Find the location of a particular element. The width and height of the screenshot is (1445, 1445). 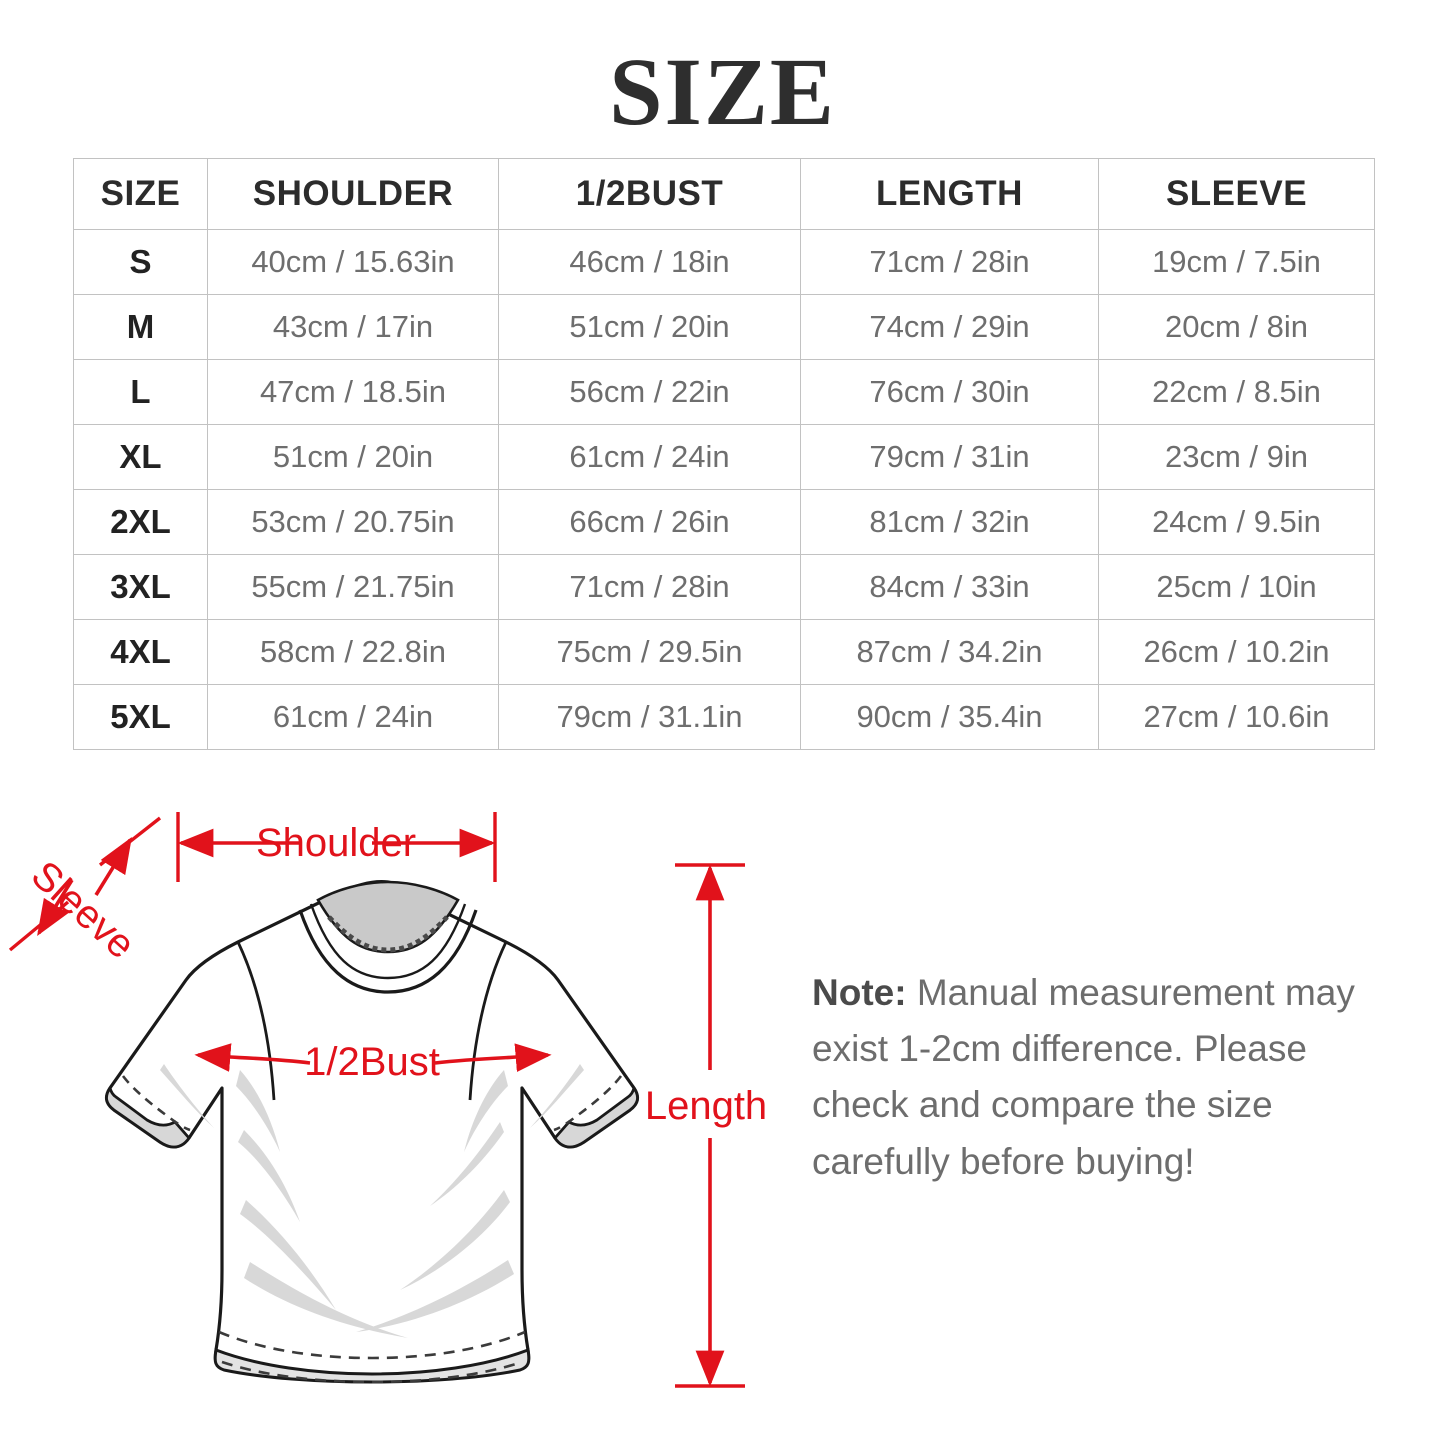

cell-size: 5XL is located at coordinates (140, 717).